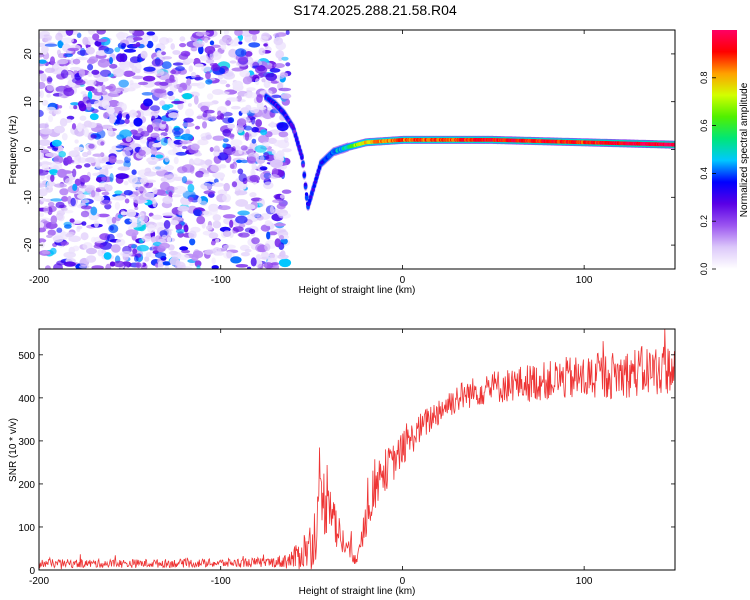 This screenshot has height=600, width=750. Describe the element at coordinates (403, 280) in the screenshot. I see `heatmap-x-tick-label: 0` at that location.